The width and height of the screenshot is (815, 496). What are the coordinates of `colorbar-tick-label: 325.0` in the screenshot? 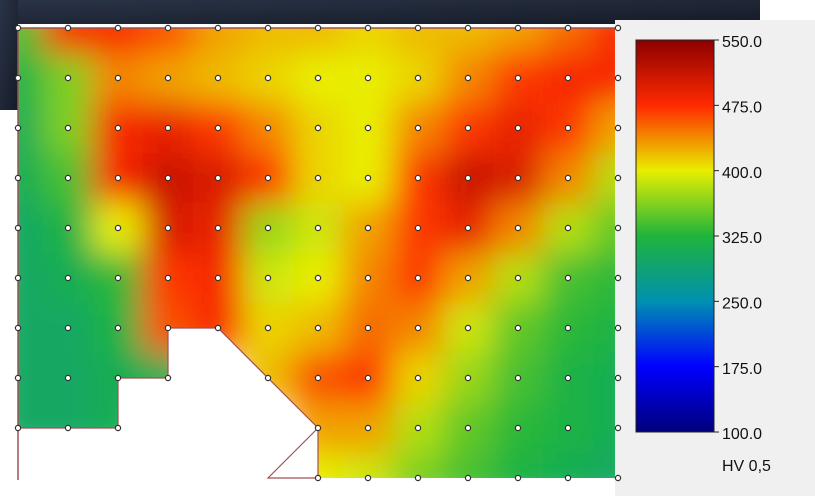 It's located at (742, 238).